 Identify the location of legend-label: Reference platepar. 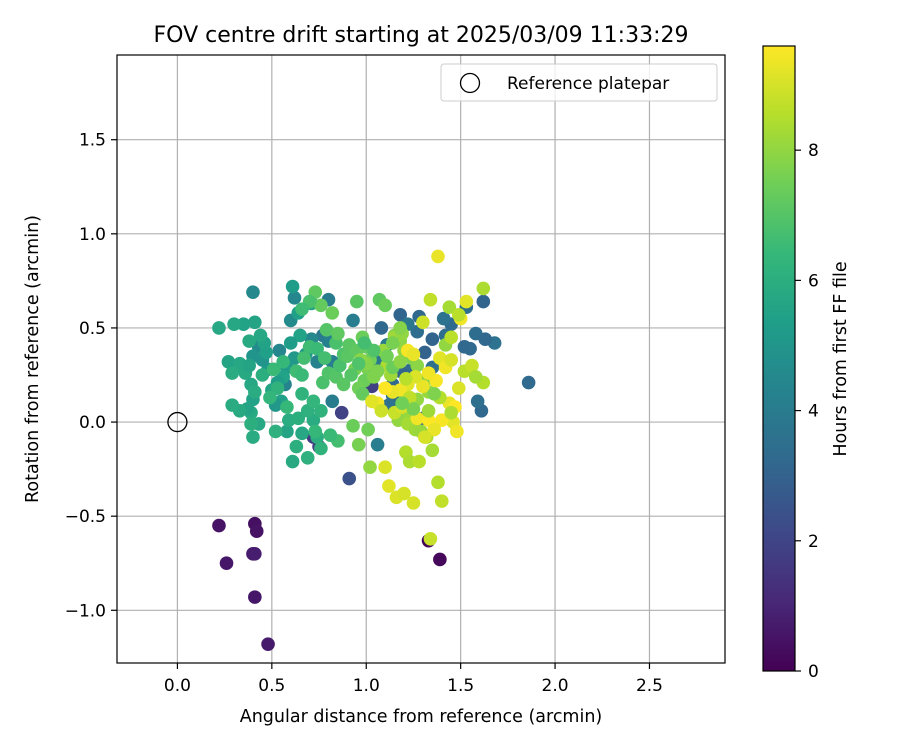
(588, 84).